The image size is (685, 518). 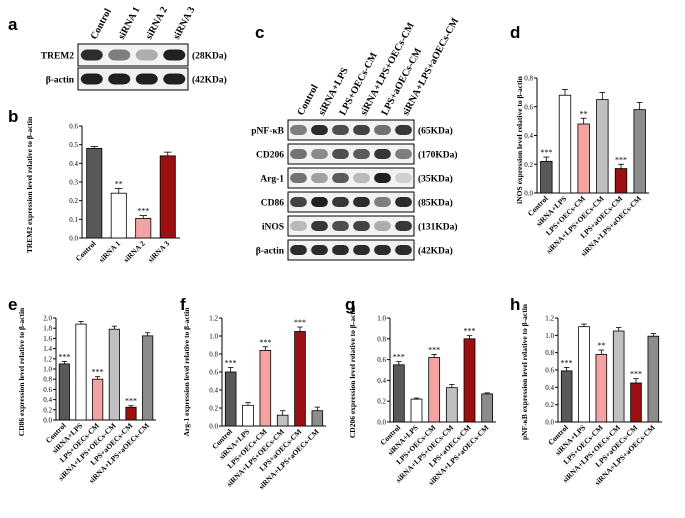 I want to click on panel-label-c: c, so click(x=259, y=32).